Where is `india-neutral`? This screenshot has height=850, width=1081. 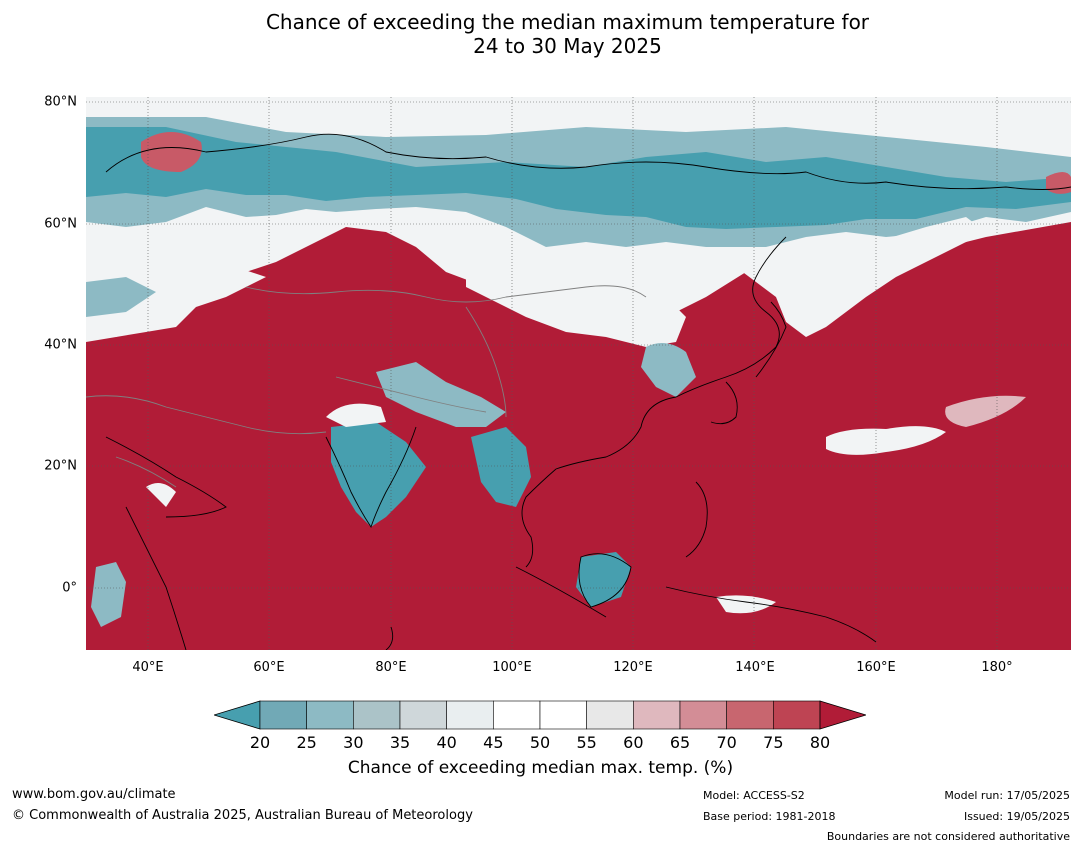 india-neutral is located at coordinates (356, 415).